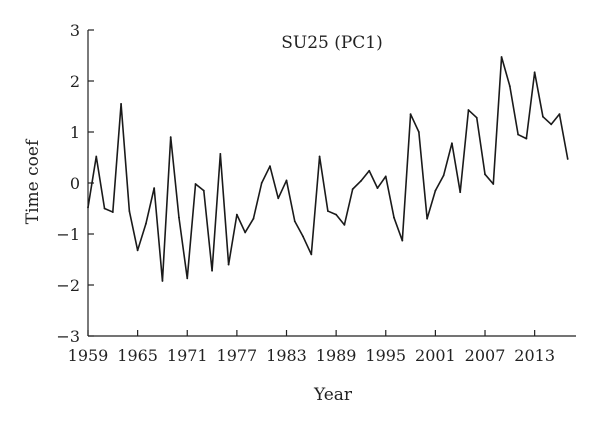 The image size is (600, 422). What do you see at coordinates (33, 181) in the screenshot?
I see `y-axis-label: Time coef` at bounding box center [33, 181].